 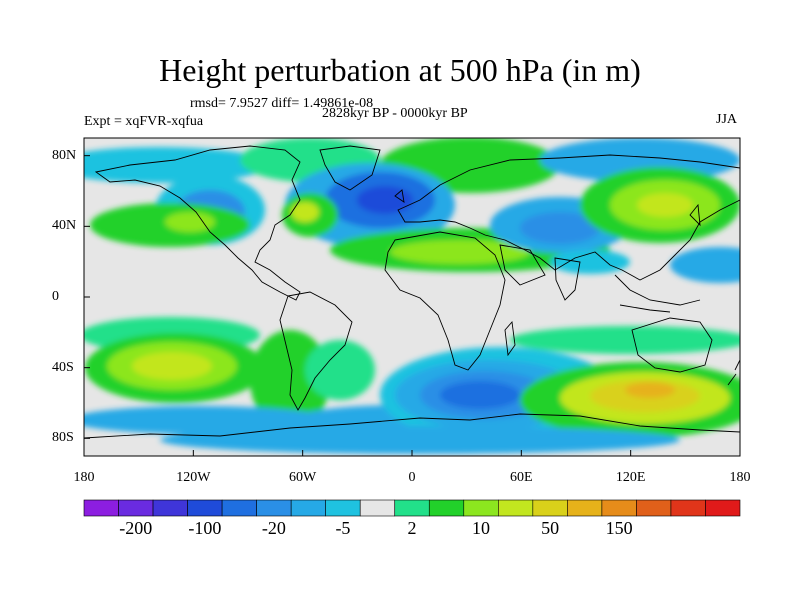 What do you see at coordinates (193, 477) in the screenshot?
I see `x-tick-label: 120W` at bounding box center [193, 477].